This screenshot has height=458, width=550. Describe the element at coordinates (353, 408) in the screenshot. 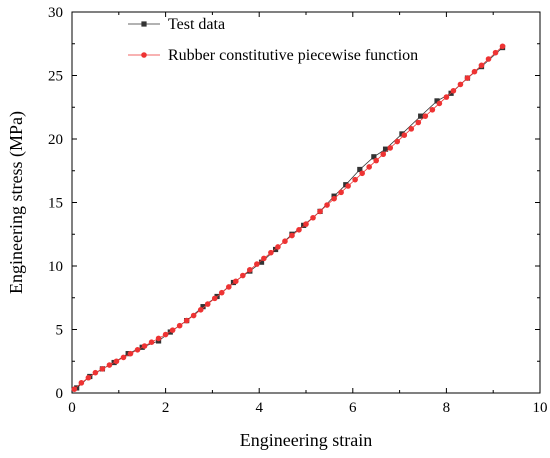

I see `x-tick-label: 6` at that location.